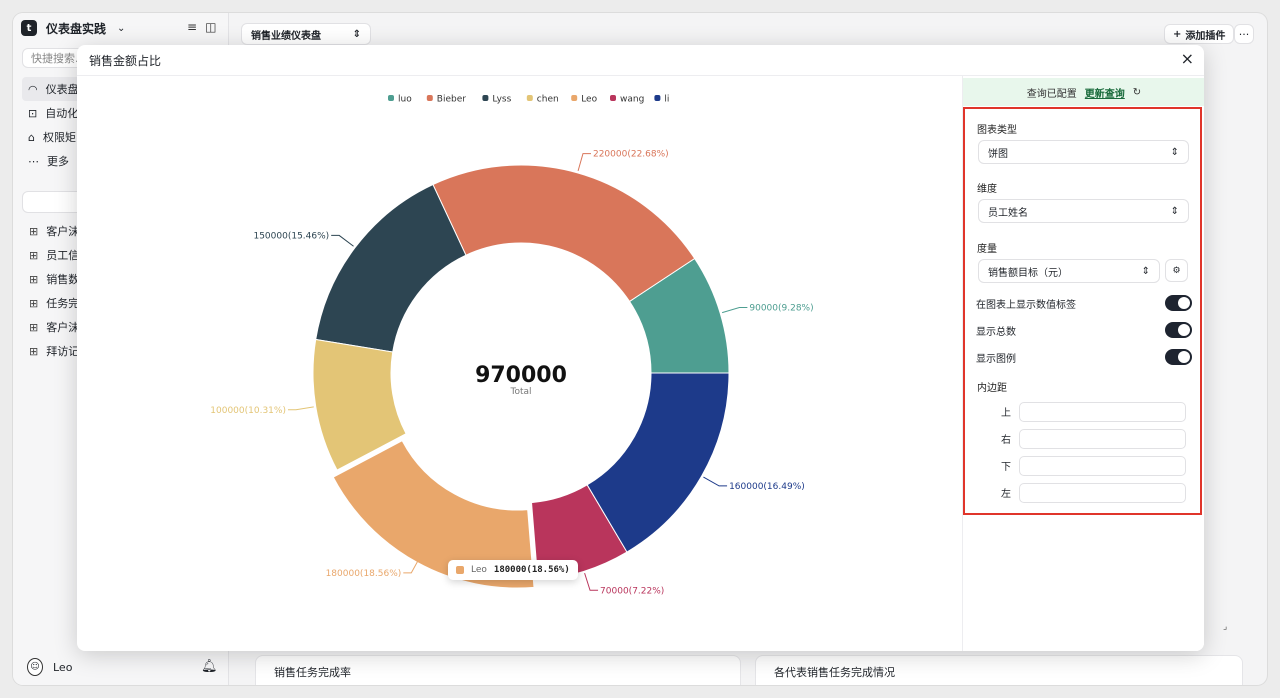 The height and width of the screenshot is (698, 1280). What do you see at coordinates (632, 100) in the screenshot?
I see `legend-label: wang` at bounding box center [632, 100].